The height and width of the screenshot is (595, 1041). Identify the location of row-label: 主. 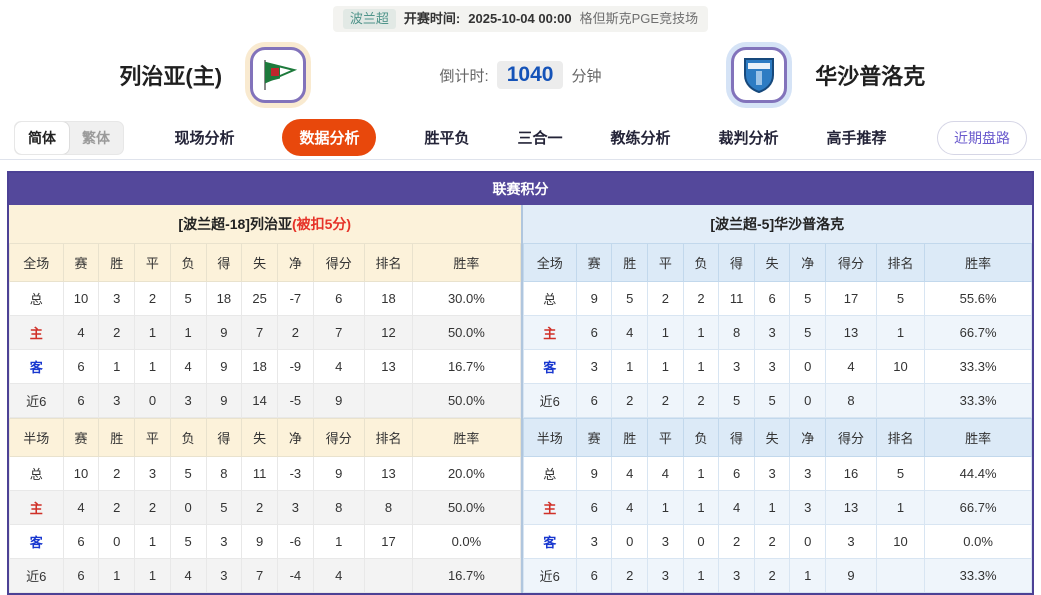
(37, 508).